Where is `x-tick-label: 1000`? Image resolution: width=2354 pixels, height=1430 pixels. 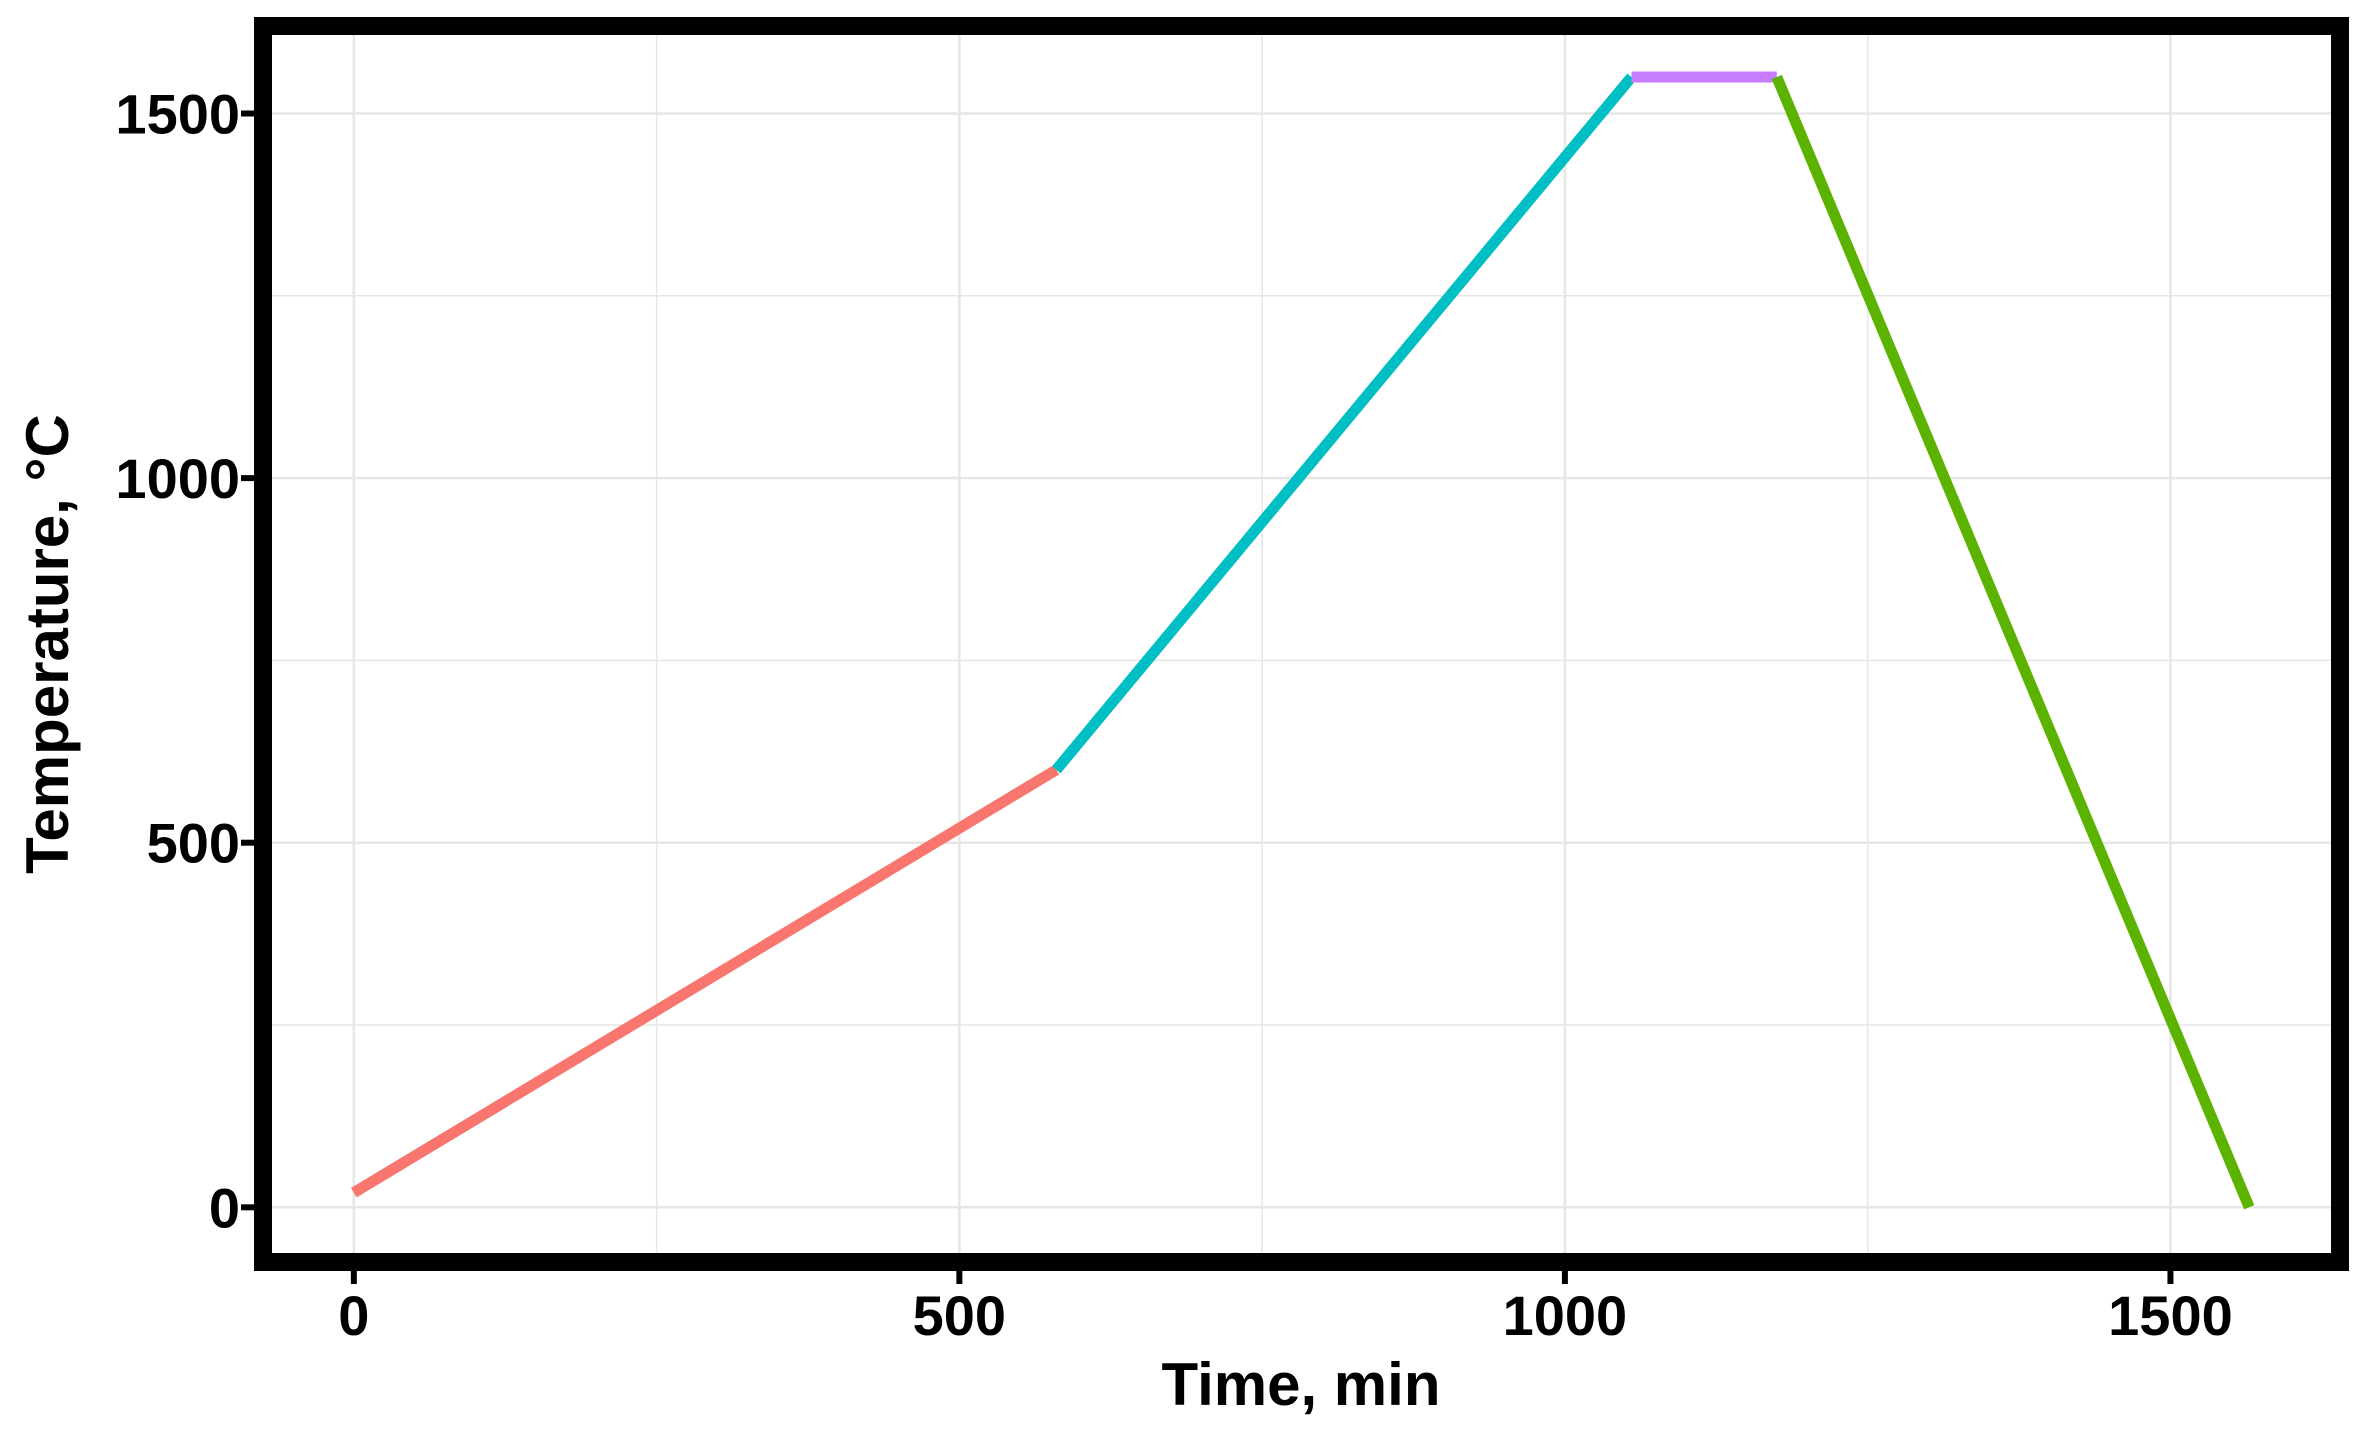
x-tick-label: 1000 is located at coordinates (1565, 1315).